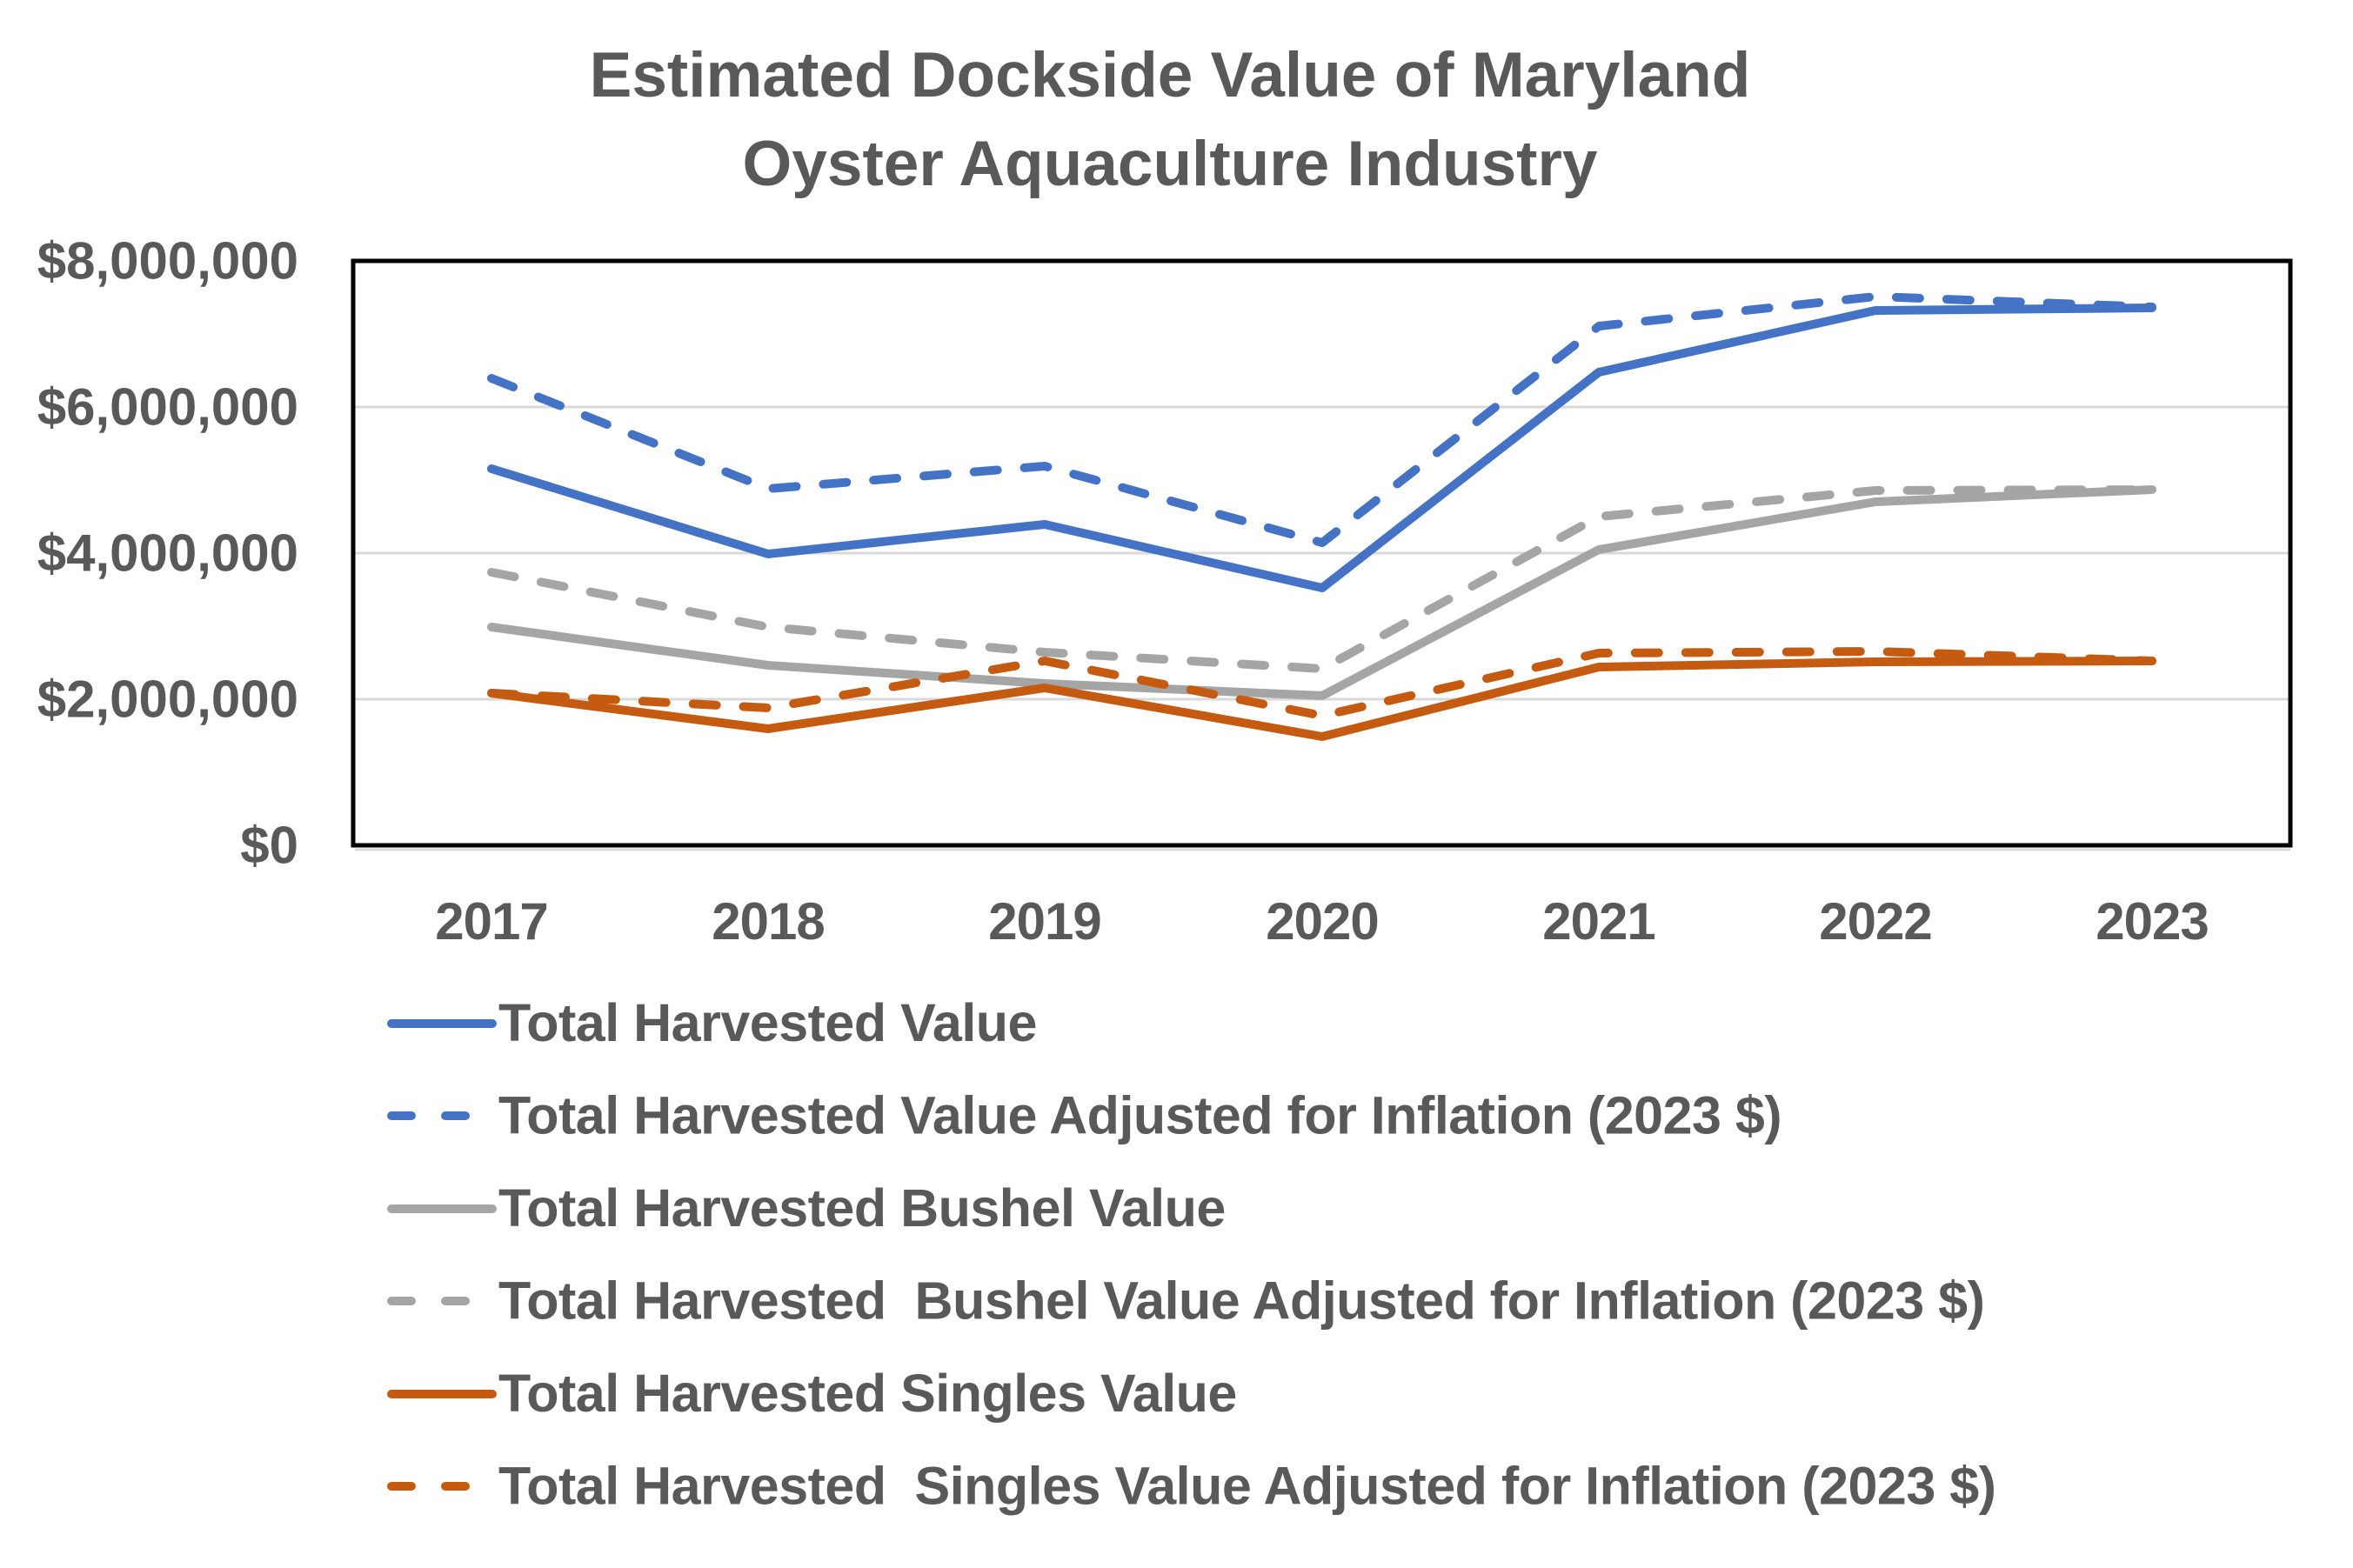  Describe the element at coordinates (1170, 75) in the screenshot. I see `svg-text:Estimated Dockside Value of Ma: Estimated Dockside Value of Maryland` at that location.